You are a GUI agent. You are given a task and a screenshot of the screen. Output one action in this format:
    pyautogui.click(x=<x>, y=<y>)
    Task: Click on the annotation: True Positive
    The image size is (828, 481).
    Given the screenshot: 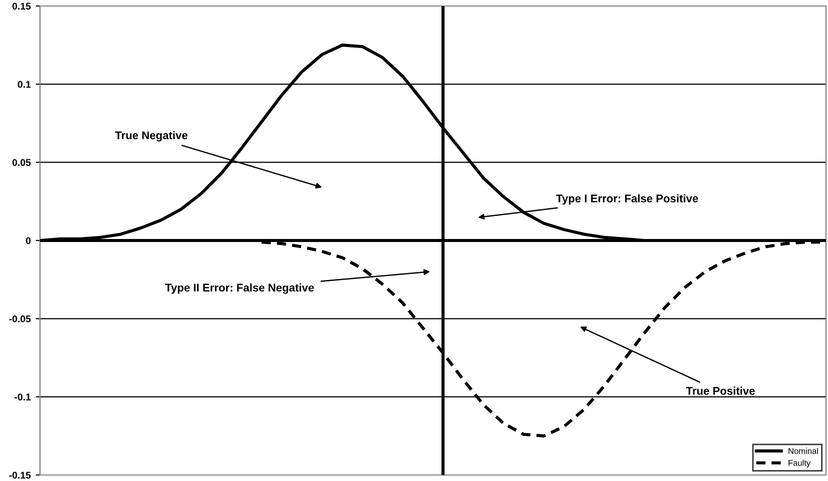 What is the action you would take?
    pyautogui.click(x=720, y=390)
    